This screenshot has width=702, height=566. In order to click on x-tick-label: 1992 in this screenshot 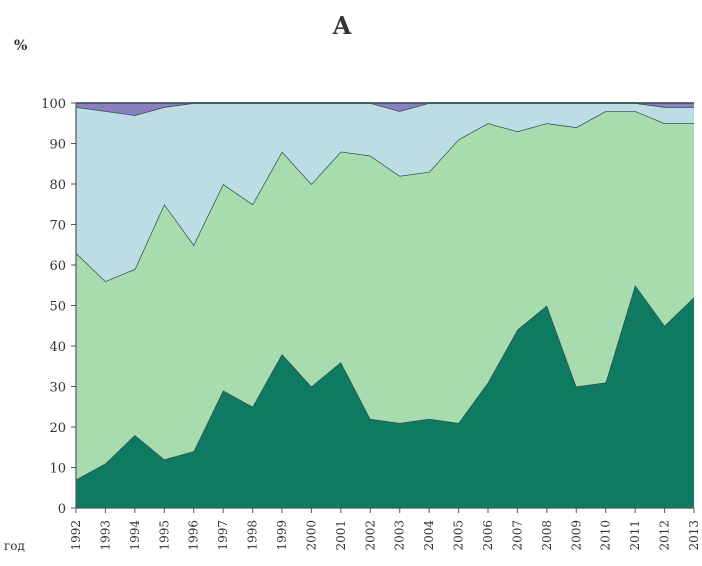, I will do `click(76, 535)`.